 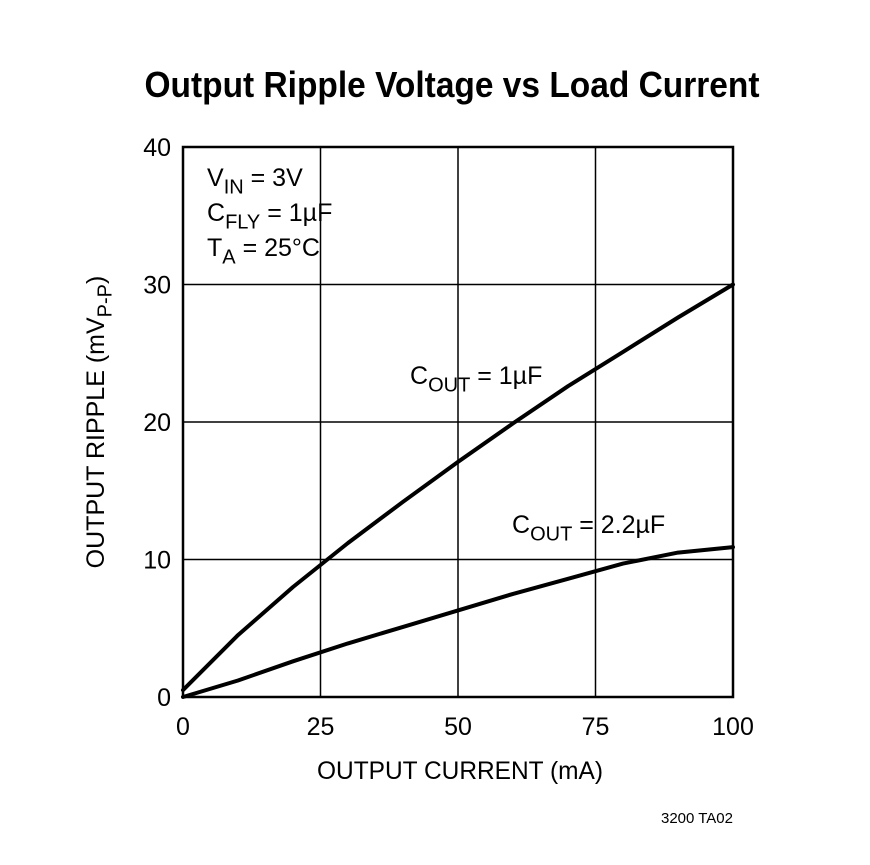 I want to click on y-tick-label: 0, so click(x=164, y=698).